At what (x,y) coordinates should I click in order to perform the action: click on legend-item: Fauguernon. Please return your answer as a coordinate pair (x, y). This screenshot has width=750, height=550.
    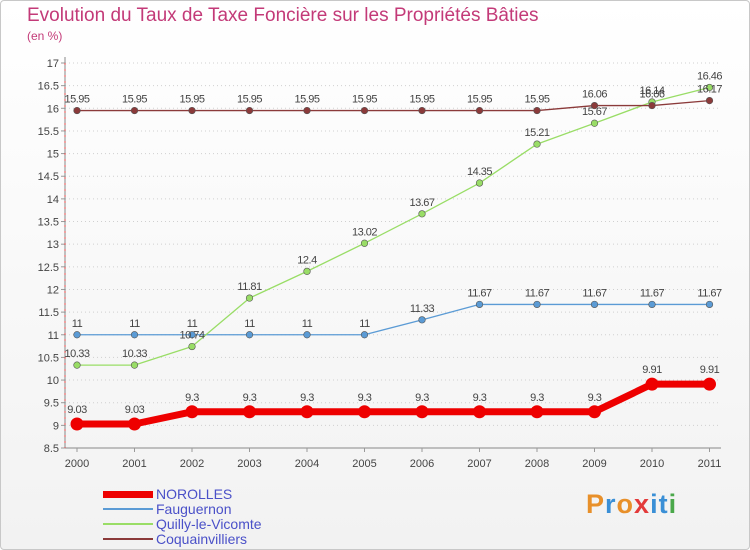
    Looking at the image, I should click on (167, 509).